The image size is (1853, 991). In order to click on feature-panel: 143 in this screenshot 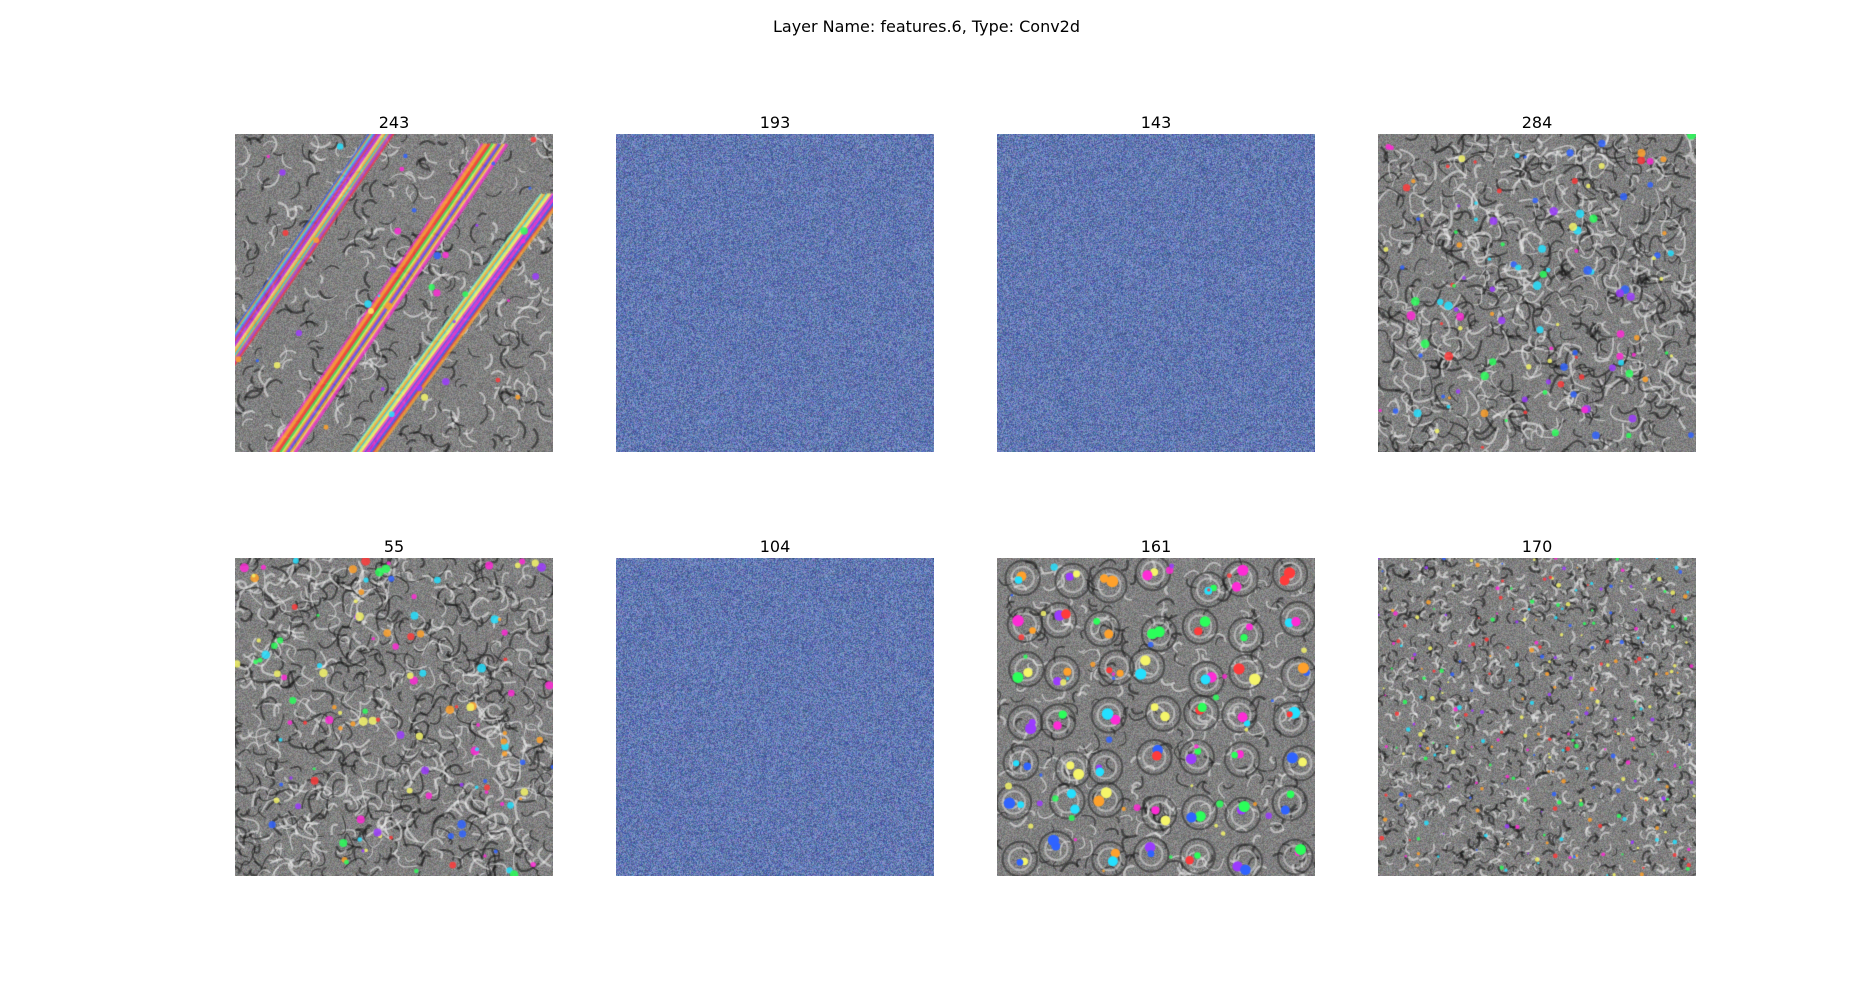, I will do `click(1156, 282)`.